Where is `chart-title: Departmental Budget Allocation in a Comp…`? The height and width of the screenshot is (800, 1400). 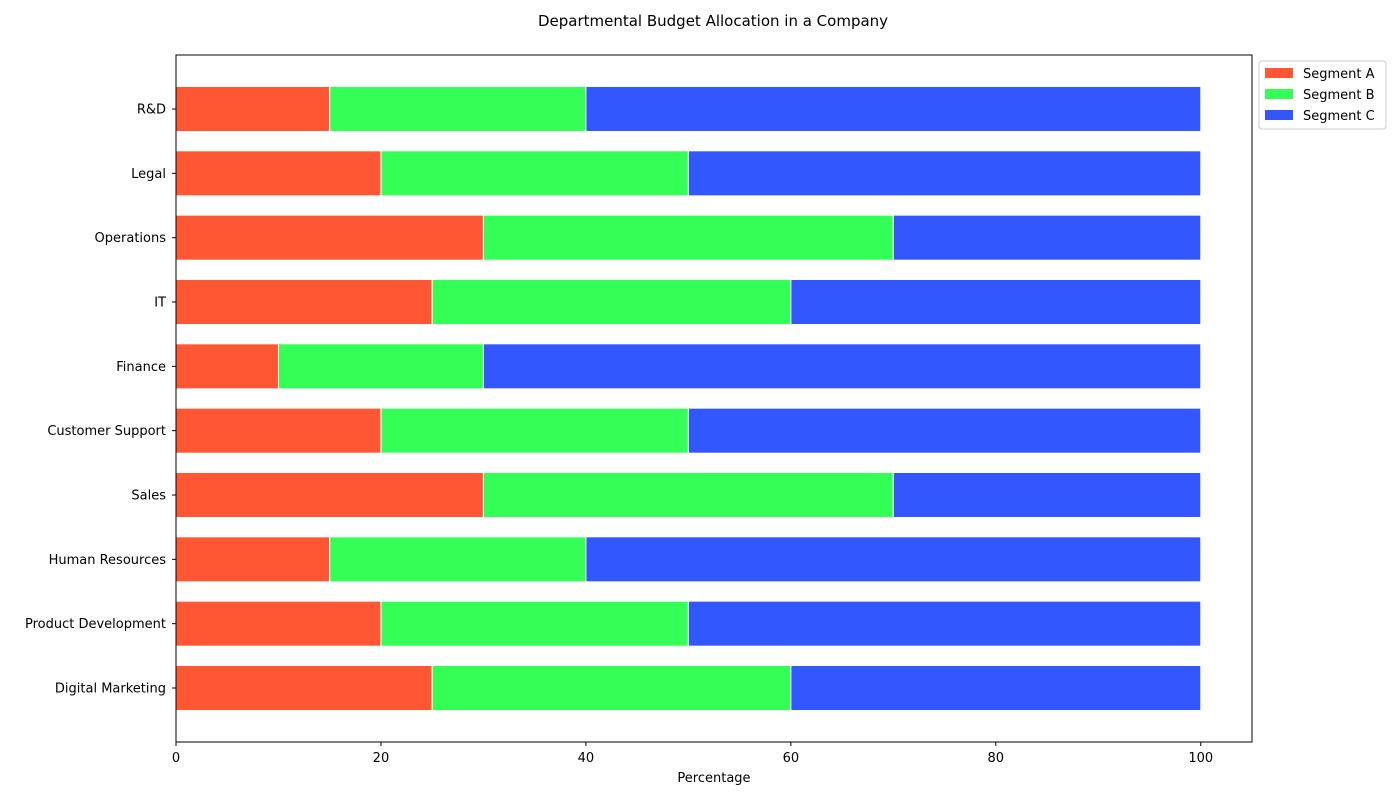
chart-title: Departmental Budget Allocation in a Comp… is located at coordinates (713, 21).